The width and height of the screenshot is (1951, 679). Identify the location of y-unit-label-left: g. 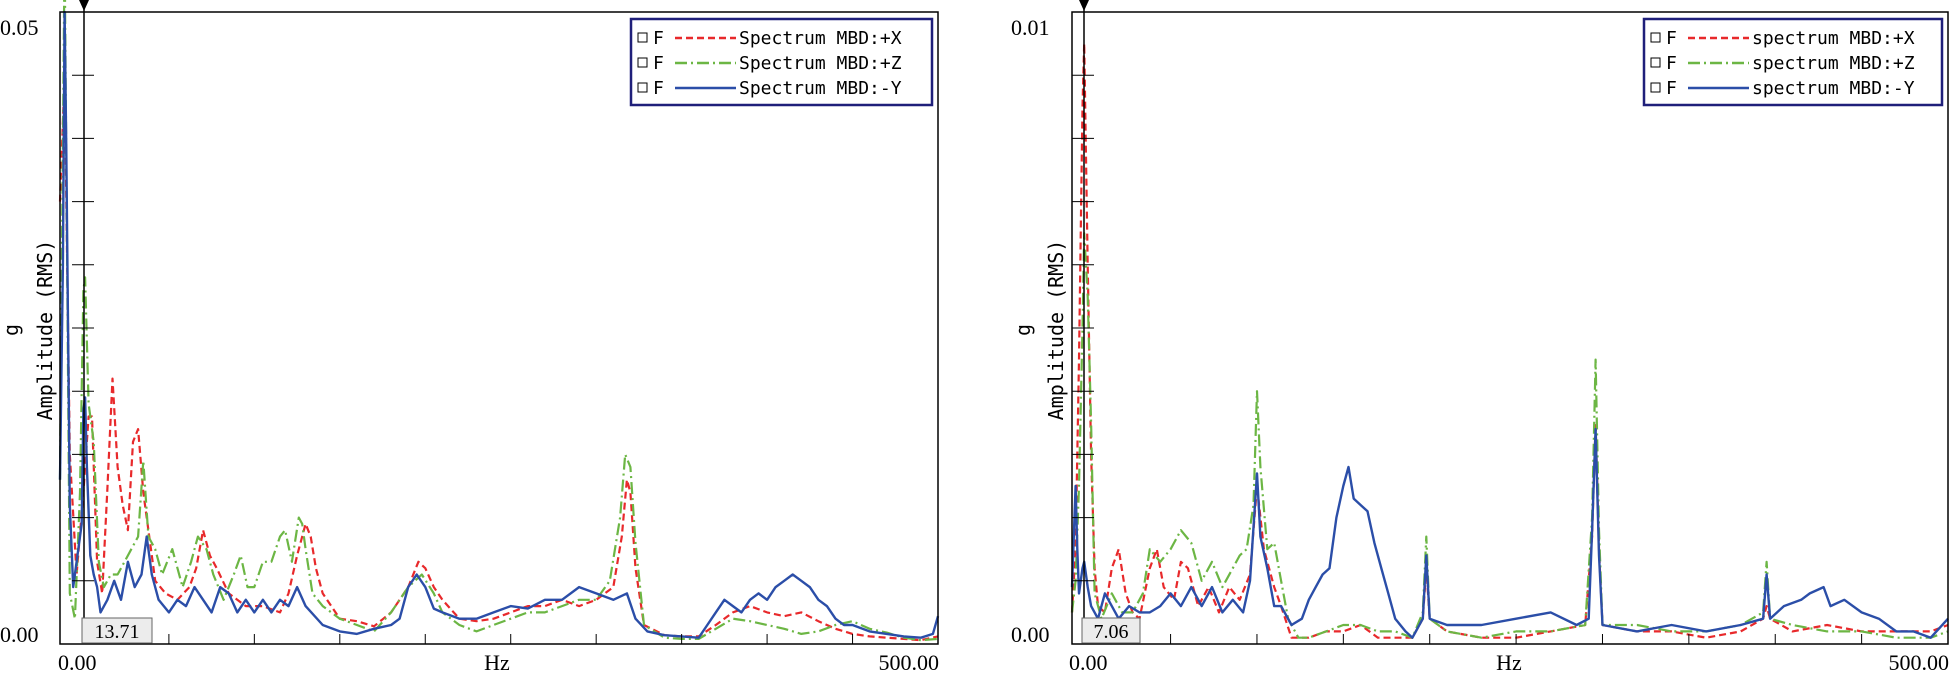
(11, 330).